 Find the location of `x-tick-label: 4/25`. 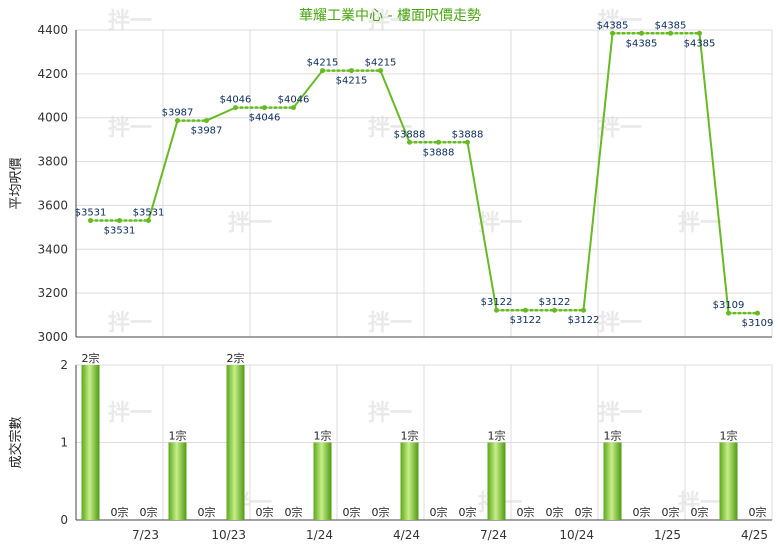

x-tick-label: 4/25 is located at coordinates (754, 535).